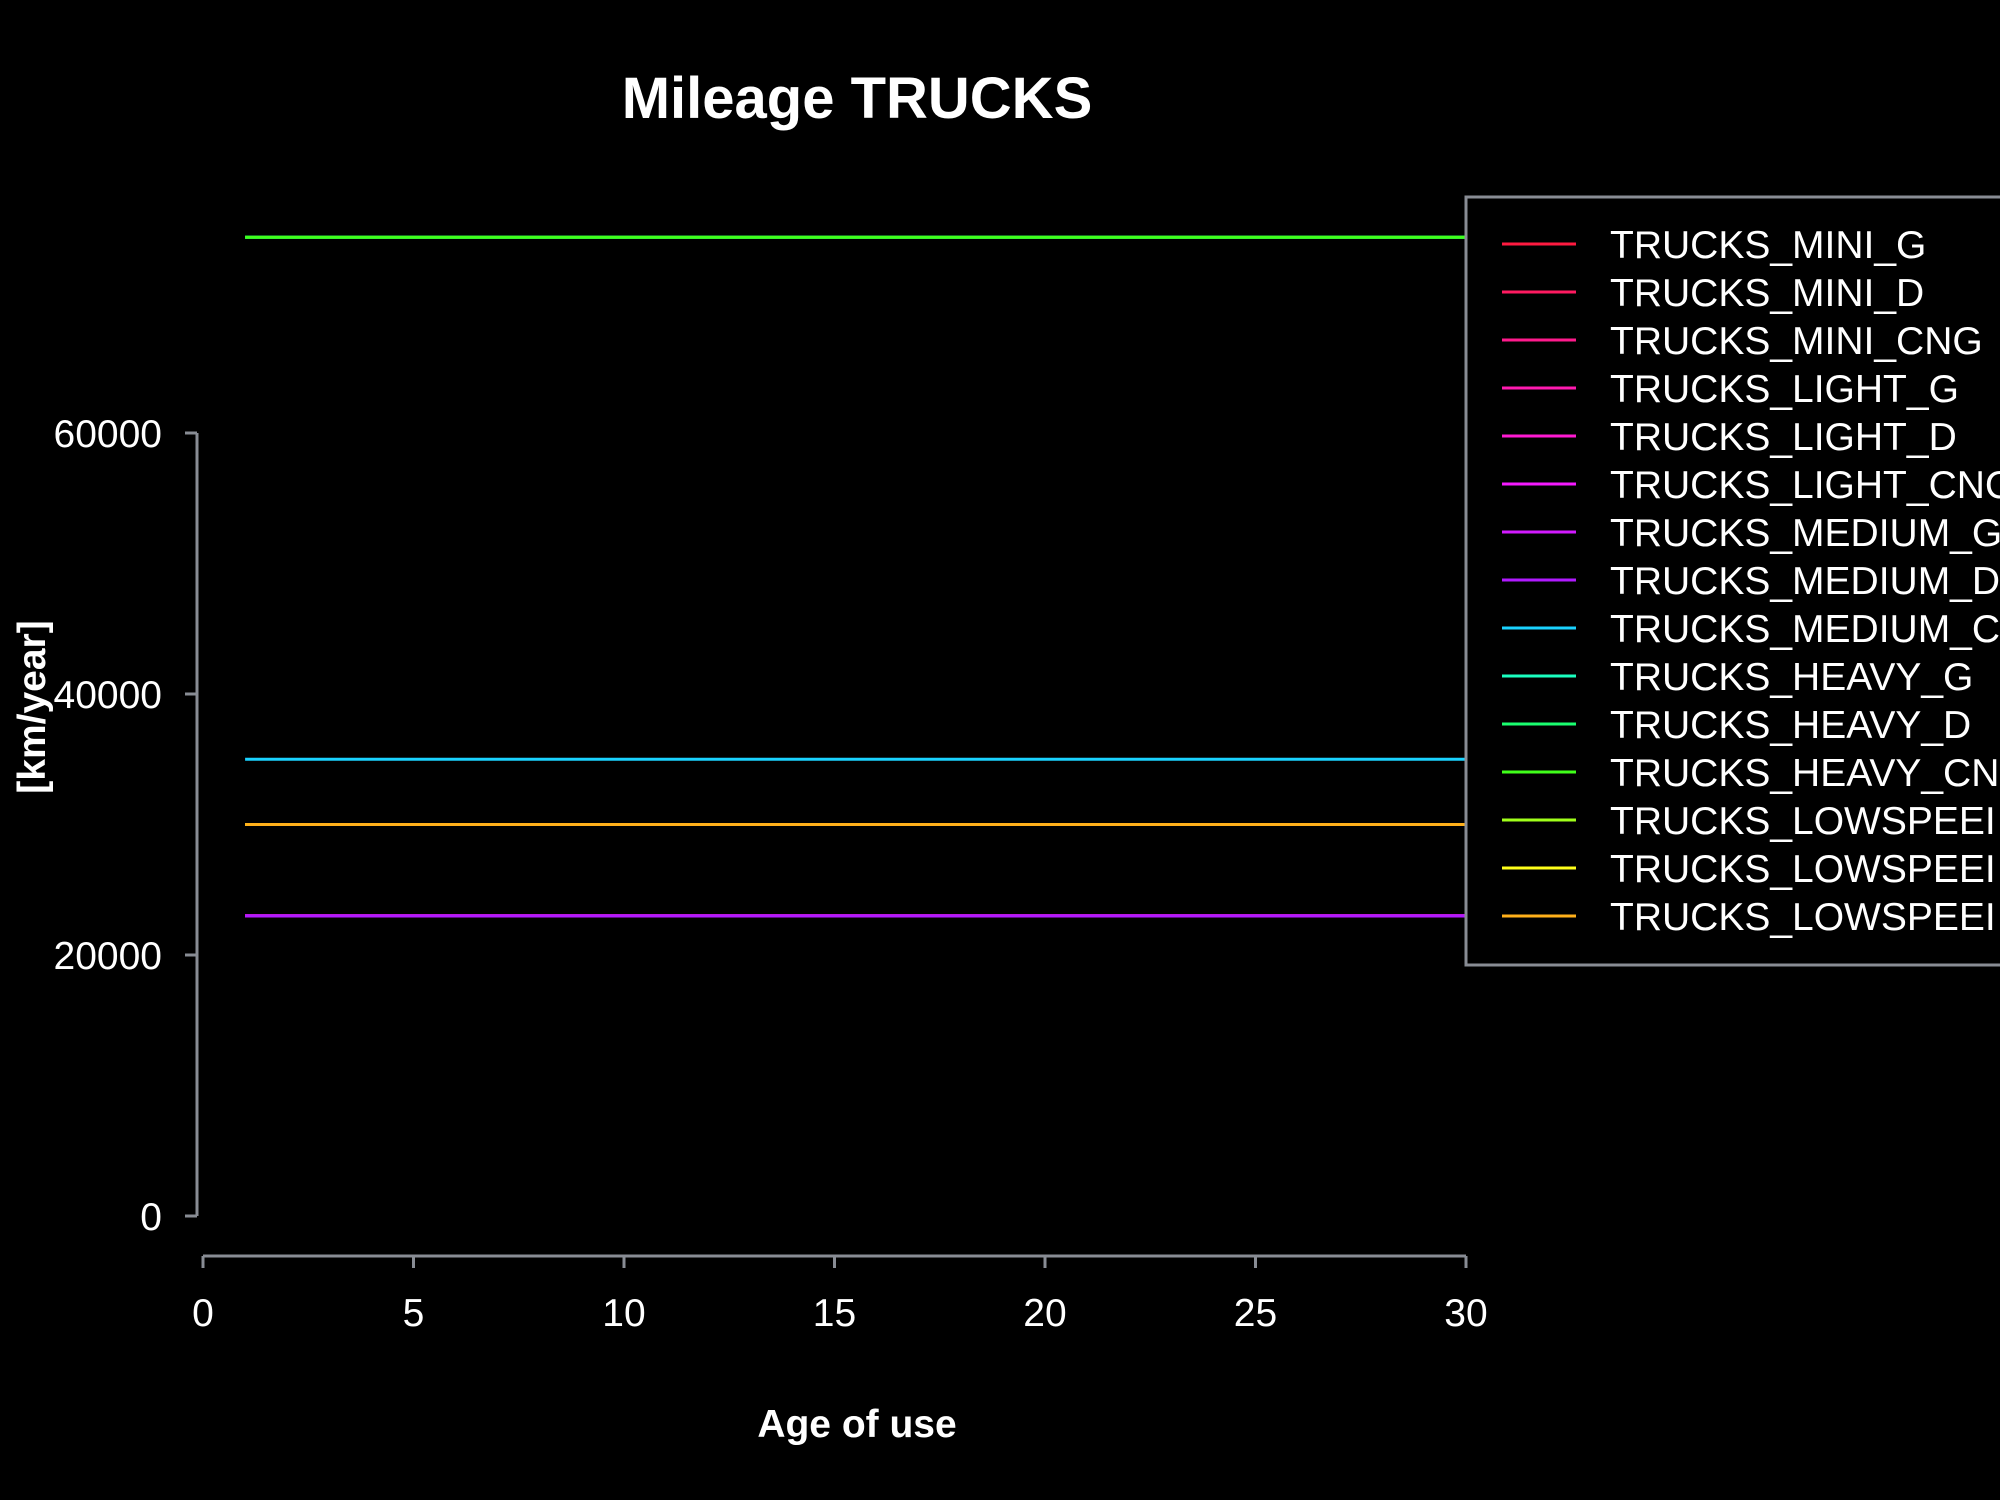 This screenshot has height=1500, width=2000. Describe the element at coordinates (1768, 245) in the screenshot. I see `legend-label-trucks-mini-g: TRUCKS_MINI_G` at that location.